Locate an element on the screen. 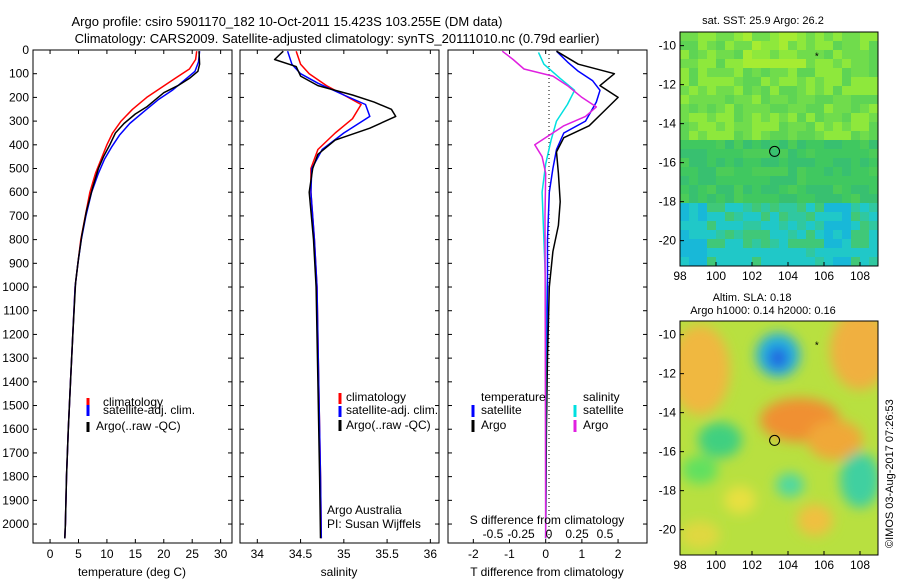 Image resolution: width=900 pixels, height=580 pixels. sla-map-ticks: 98 100 102 104 106 108 -10 -12 -14 -16 -18 -20 is located at coordinates (765, 450).